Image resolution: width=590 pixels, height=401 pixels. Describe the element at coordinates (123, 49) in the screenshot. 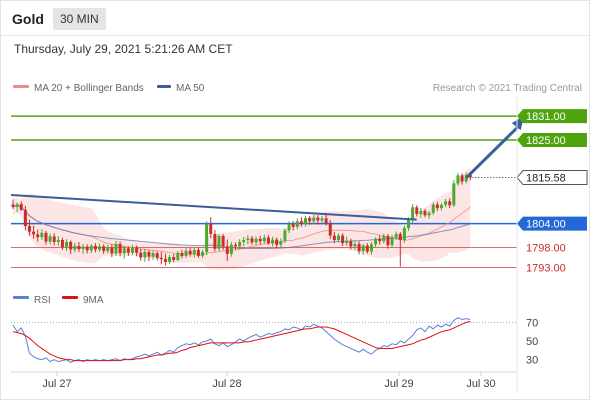

I see `datetime-label: Thursday, July 29, 2021 5:21:26 AM CET` at that location.